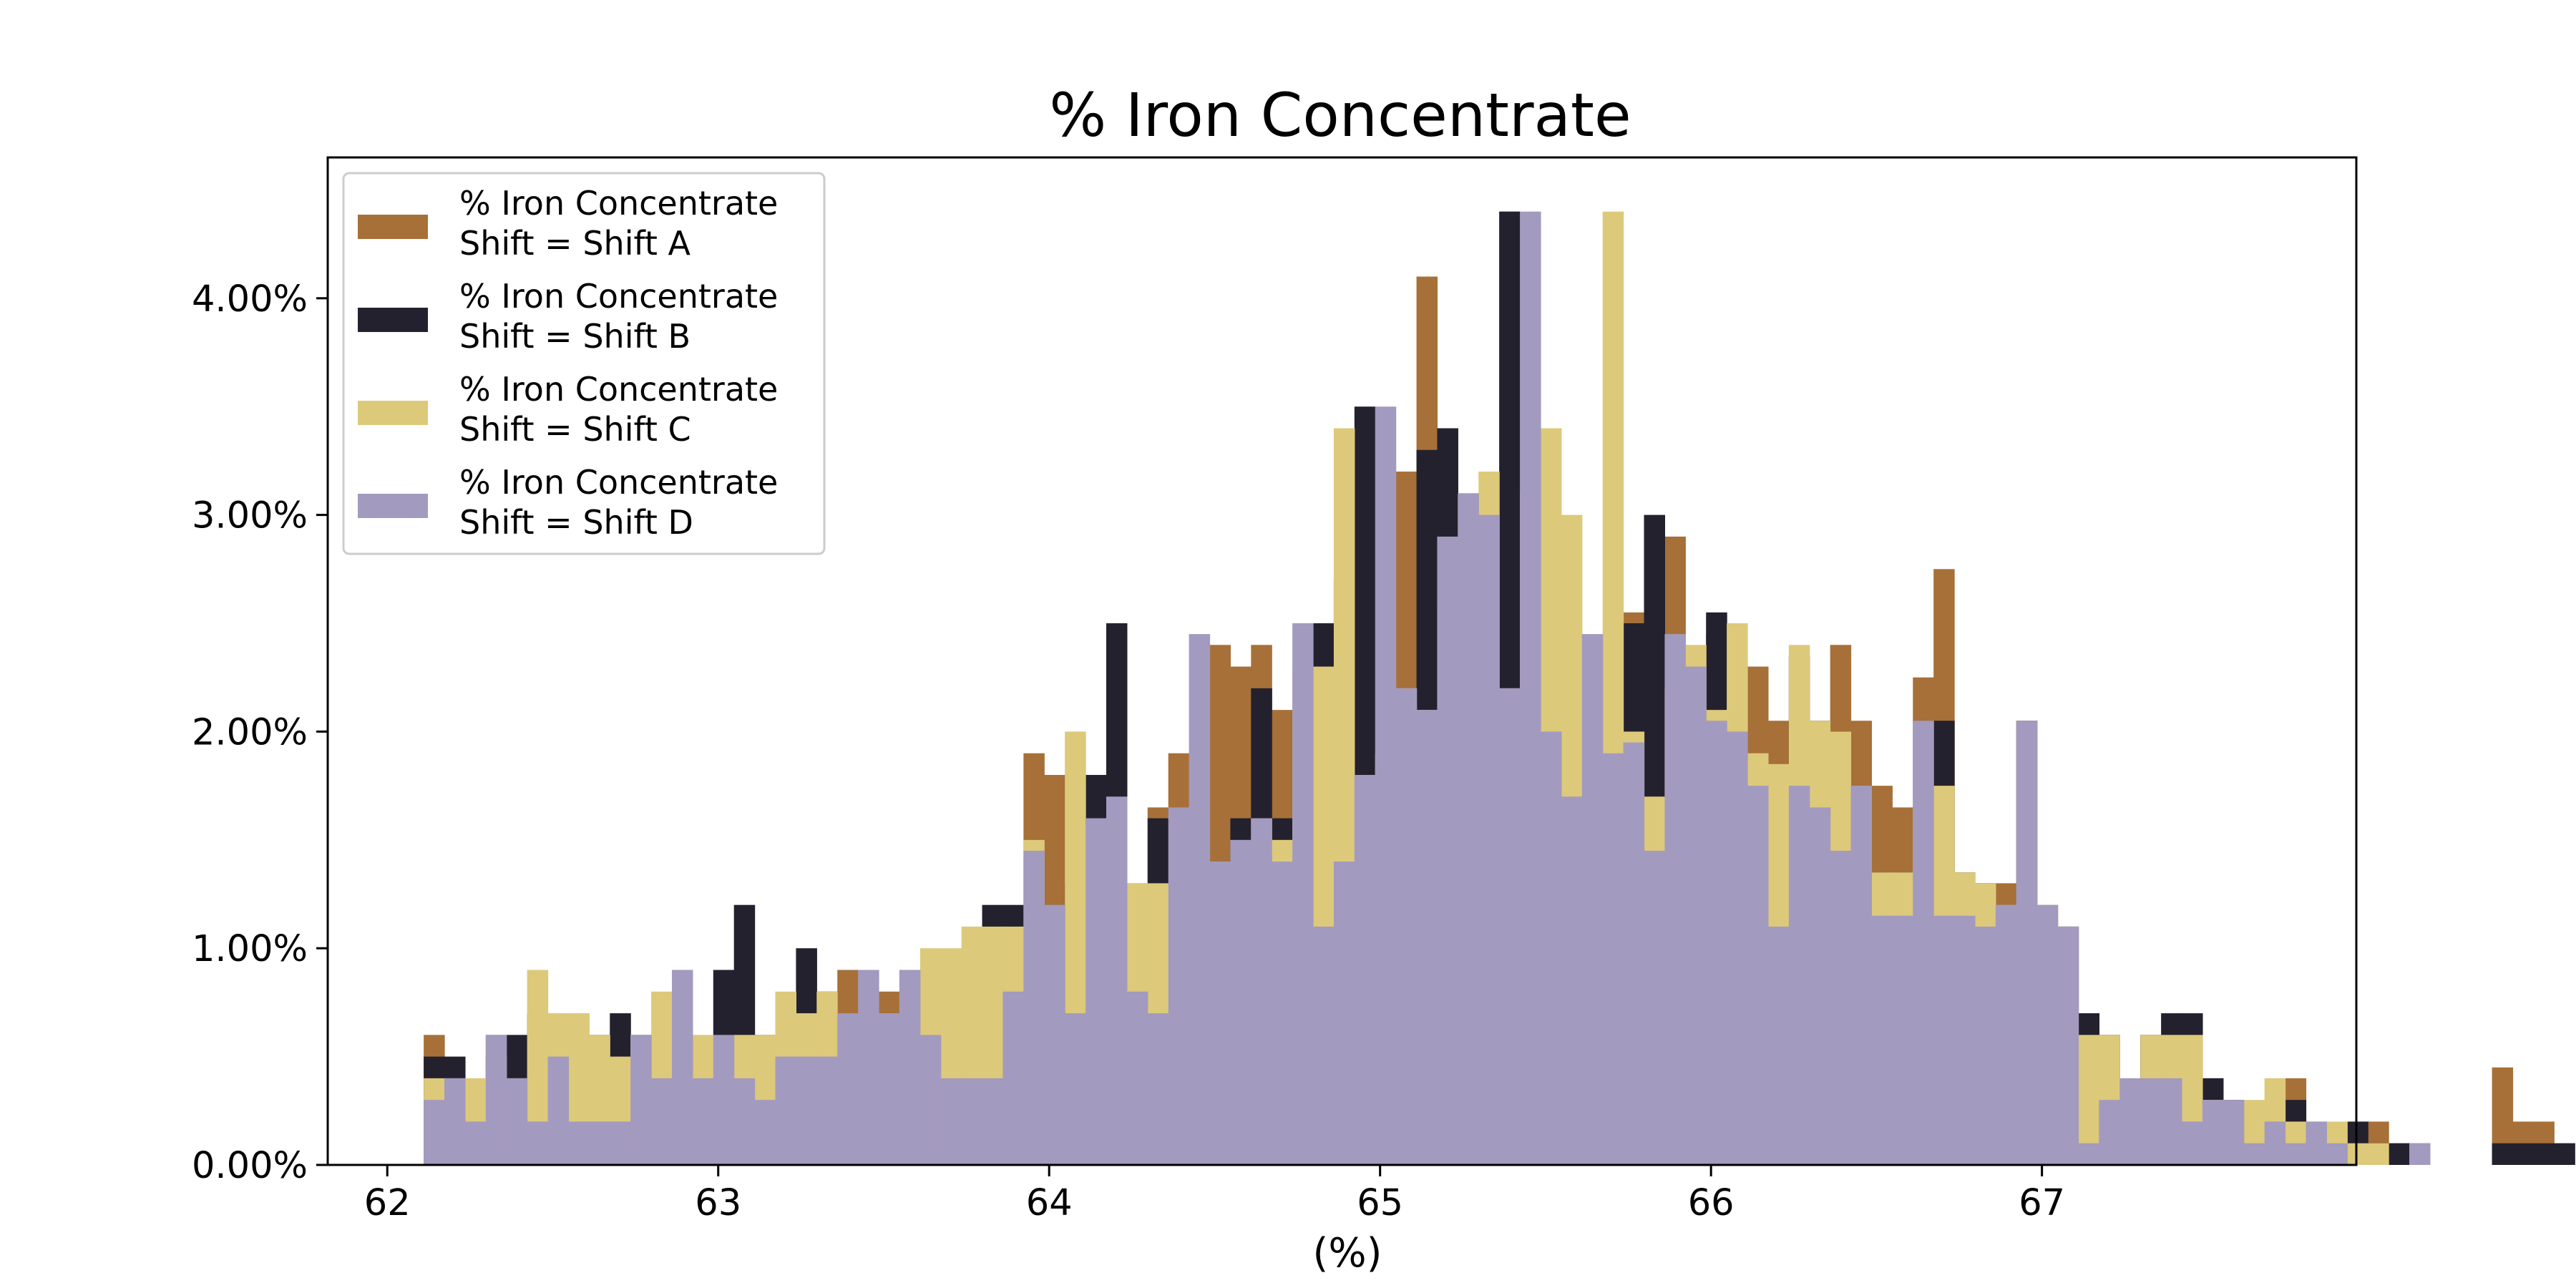  Describe the element at coordinates (2042, 1203) in the screenshot. I see `x-tick-label: 67` at that location.